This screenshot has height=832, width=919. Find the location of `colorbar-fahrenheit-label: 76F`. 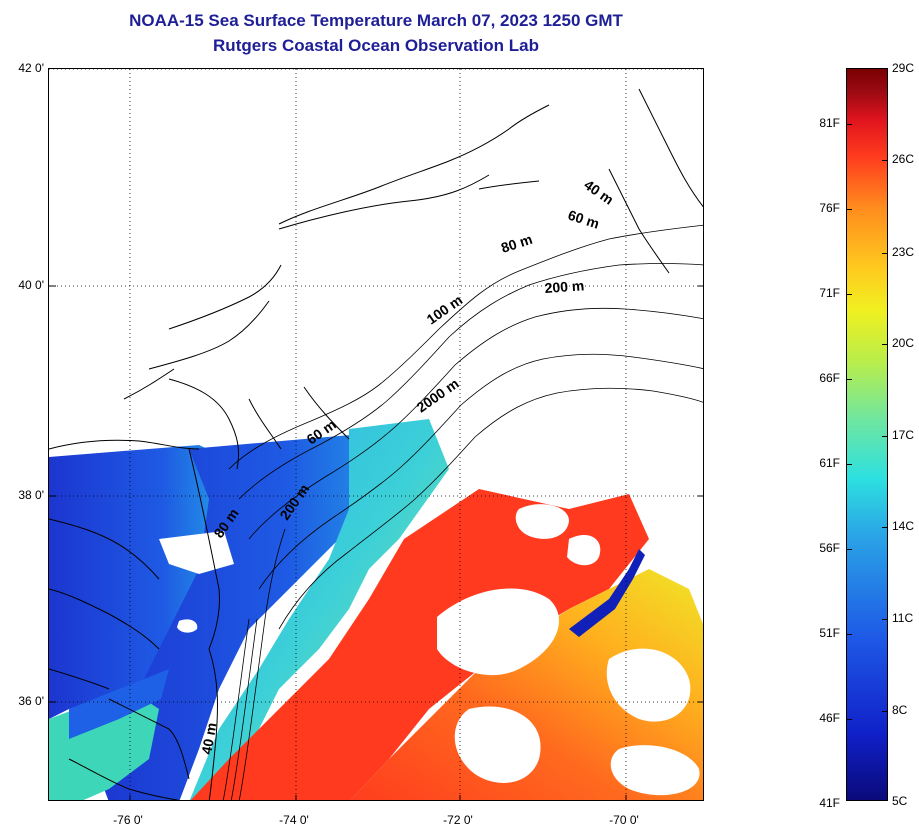

colorbar-fahrenheit-label: 76F is located at coordinates (829, 208).